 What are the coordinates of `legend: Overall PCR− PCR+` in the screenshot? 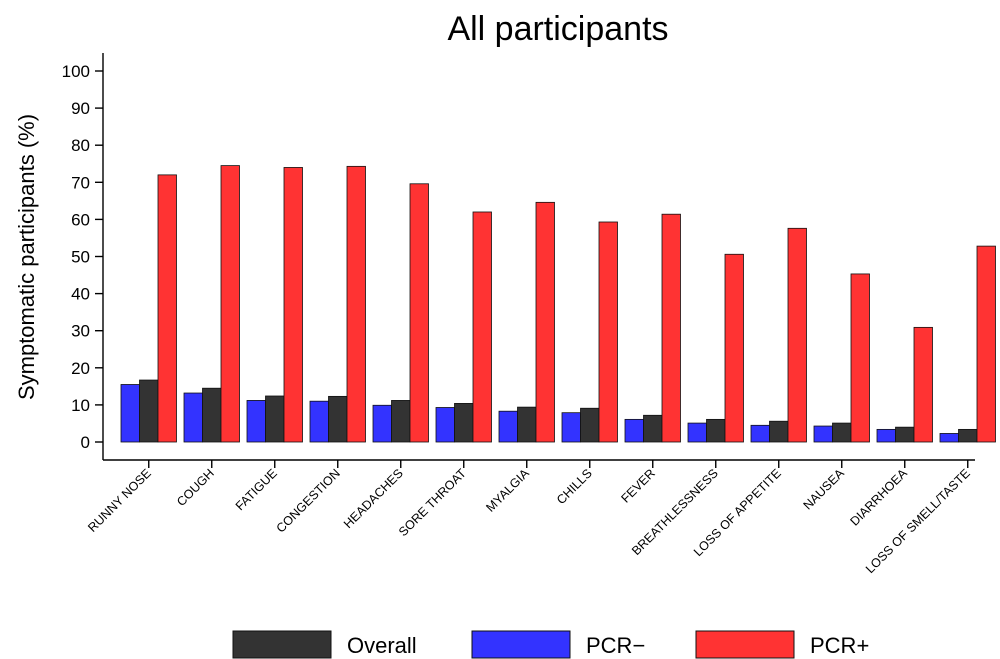 It's located at (550, 644).